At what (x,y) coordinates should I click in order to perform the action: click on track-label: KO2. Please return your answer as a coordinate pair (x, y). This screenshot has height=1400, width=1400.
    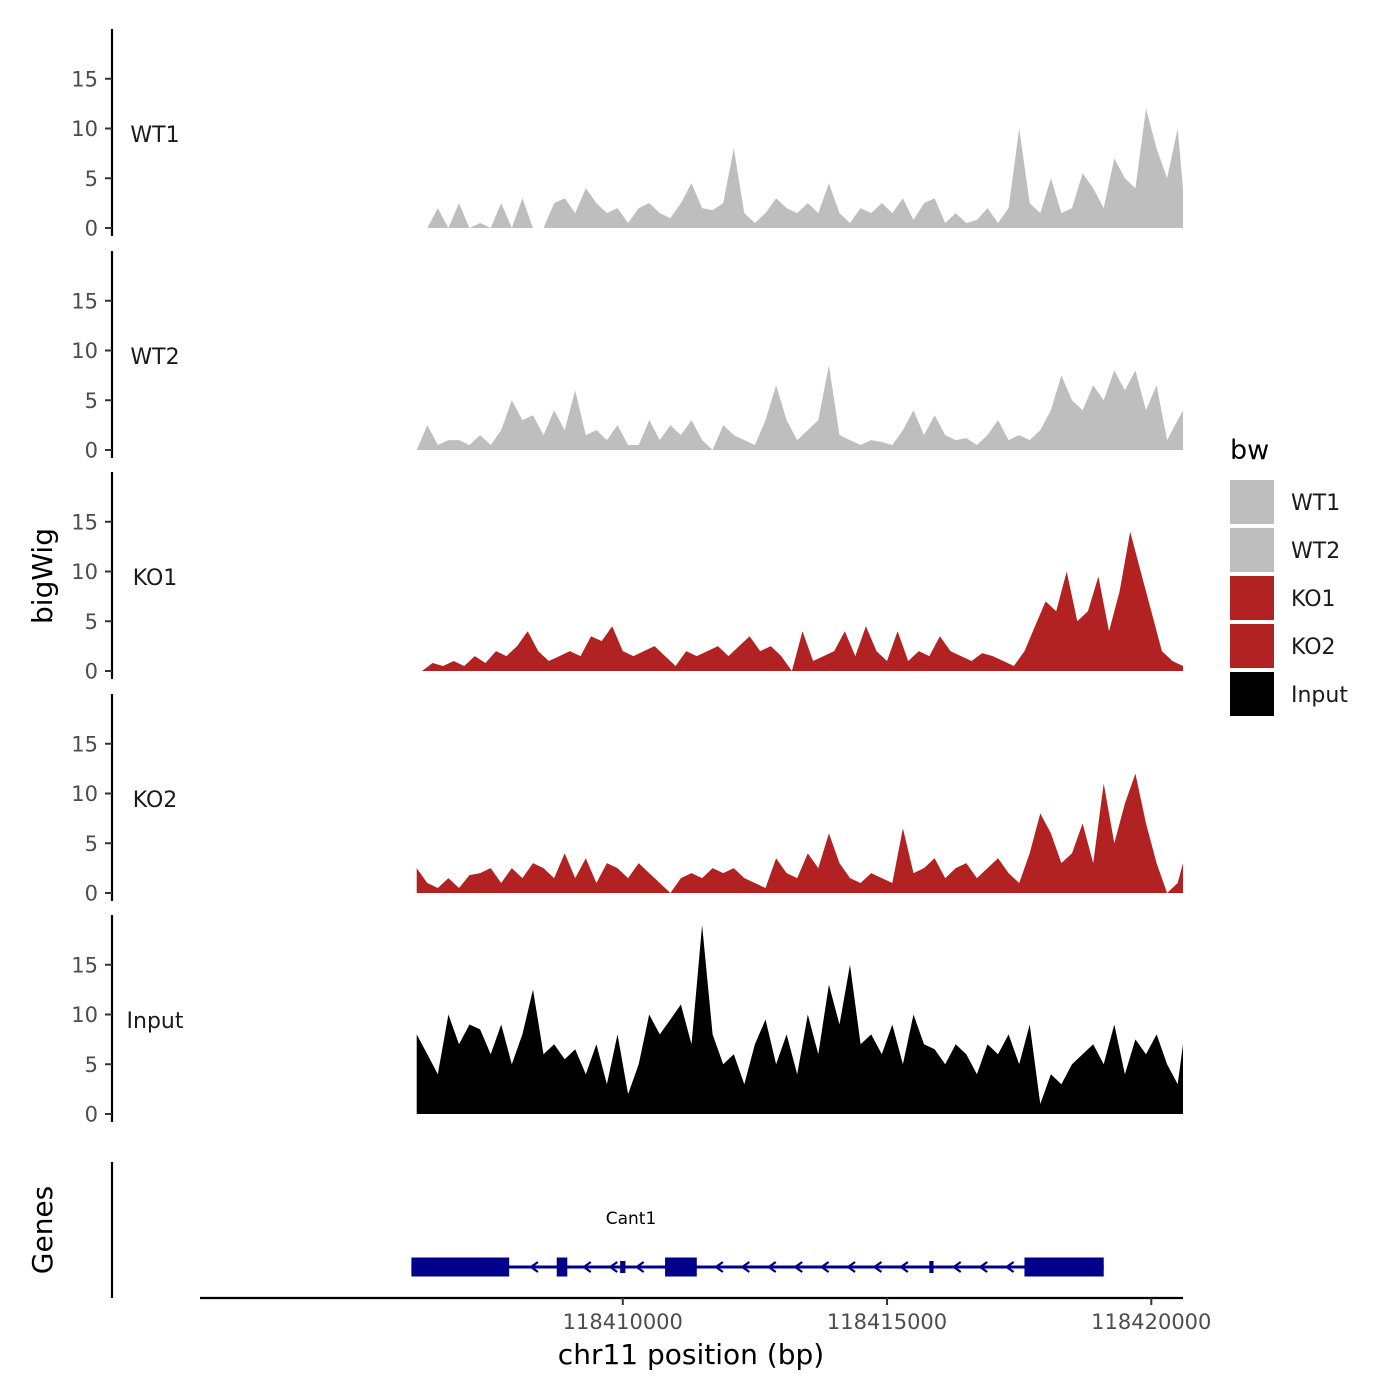
    Looking at the image, I should click on (155, 800).